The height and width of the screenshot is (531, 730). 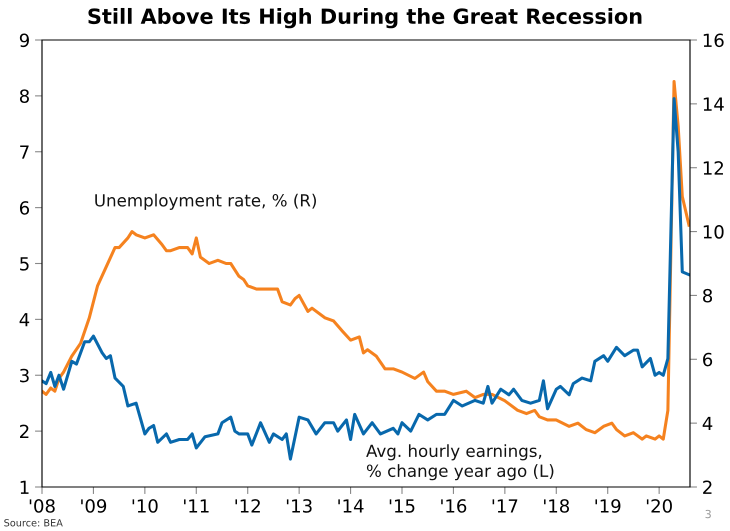 What do you see at coordinates (707, 359) in the screenshot?
I see `y2-tick-label: 6` at bounding box center [707, 359].